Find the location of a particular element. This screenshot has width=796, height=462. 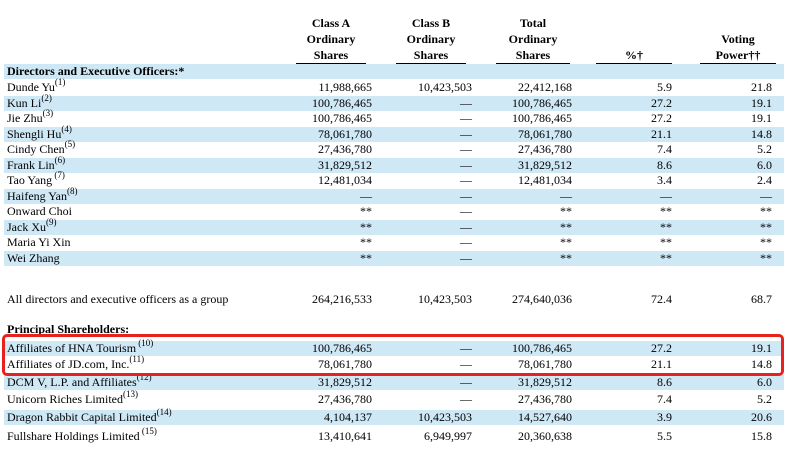

class-a-cell: 264,216,533 is located at coordinates (342, 299).